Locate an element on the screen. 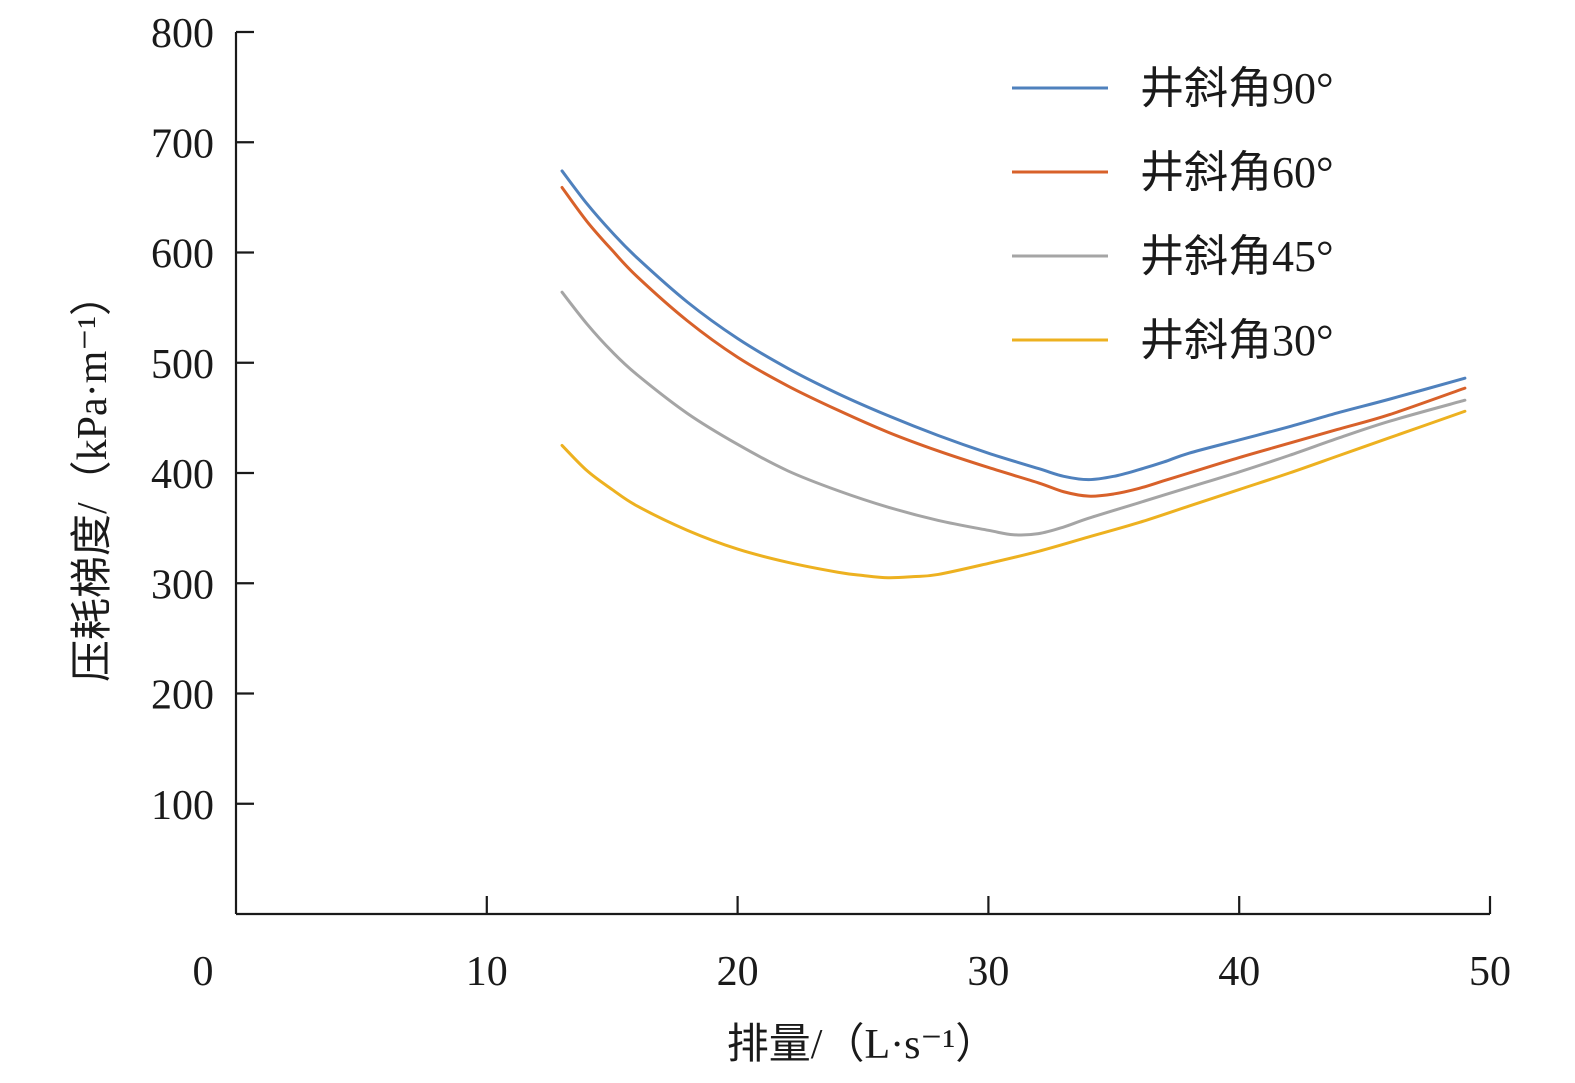  x-tick-label: 50 is located at coordinates (1490, 972).